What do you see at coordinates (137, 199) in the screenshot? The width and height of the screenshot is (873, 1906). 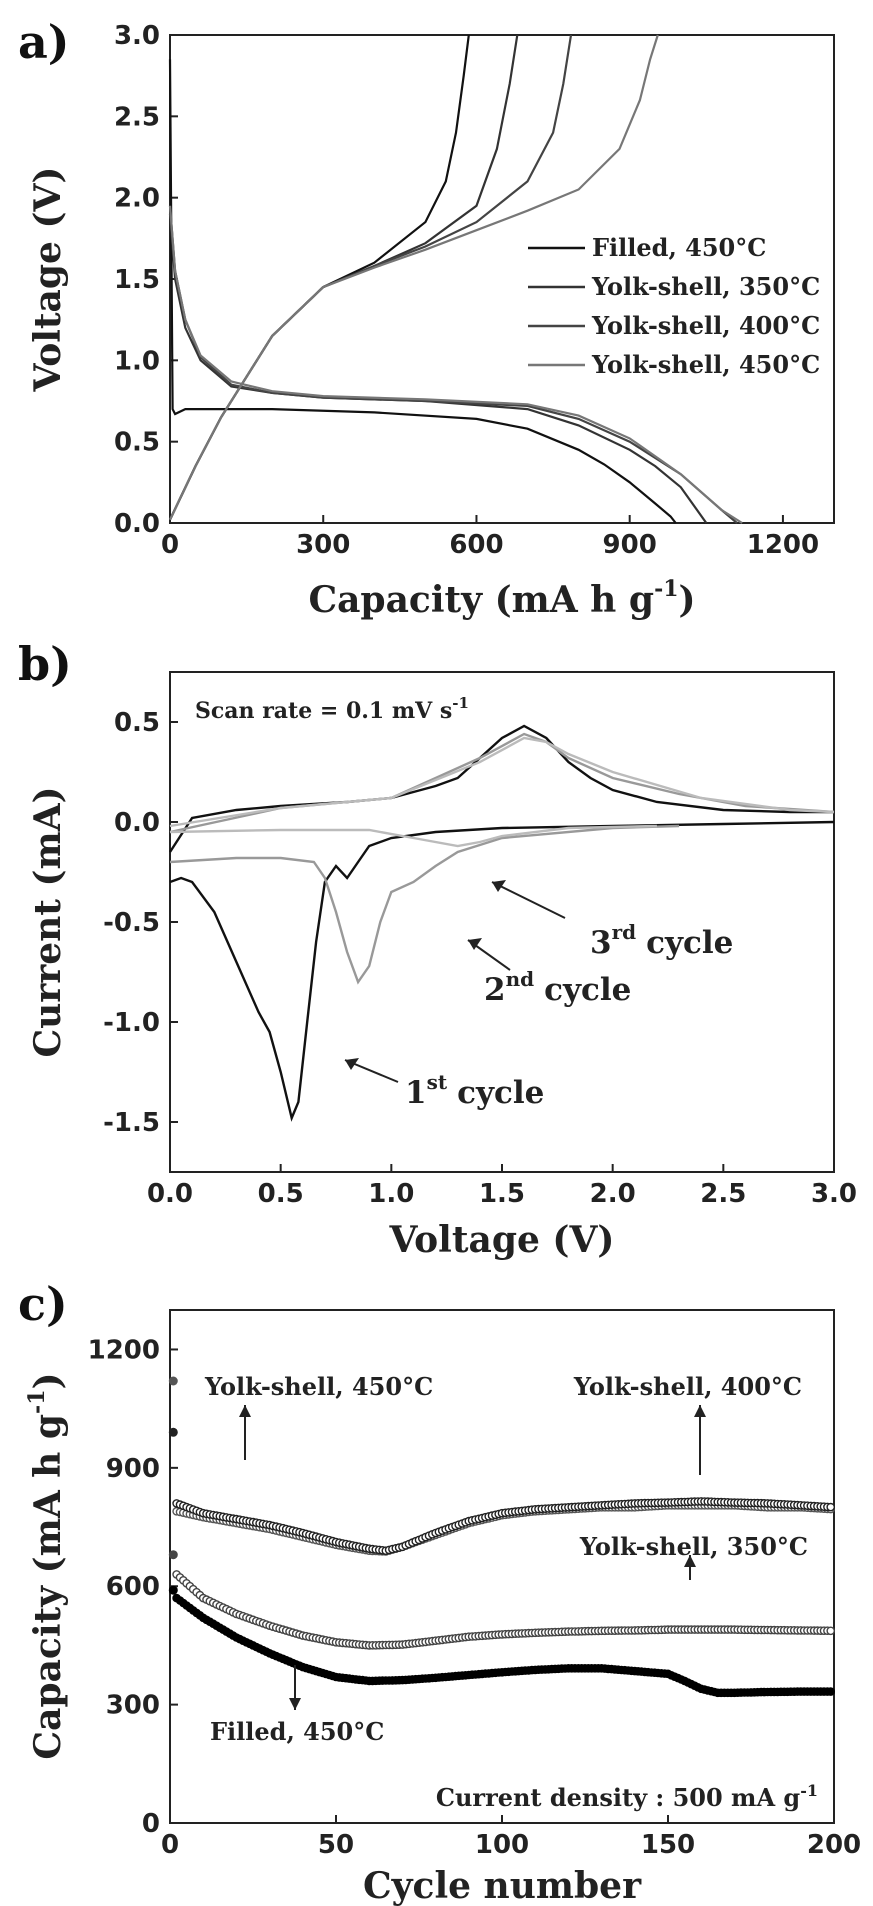 I see `panel-a-ytick-label: 2.0` at bounding box center [137, 199].